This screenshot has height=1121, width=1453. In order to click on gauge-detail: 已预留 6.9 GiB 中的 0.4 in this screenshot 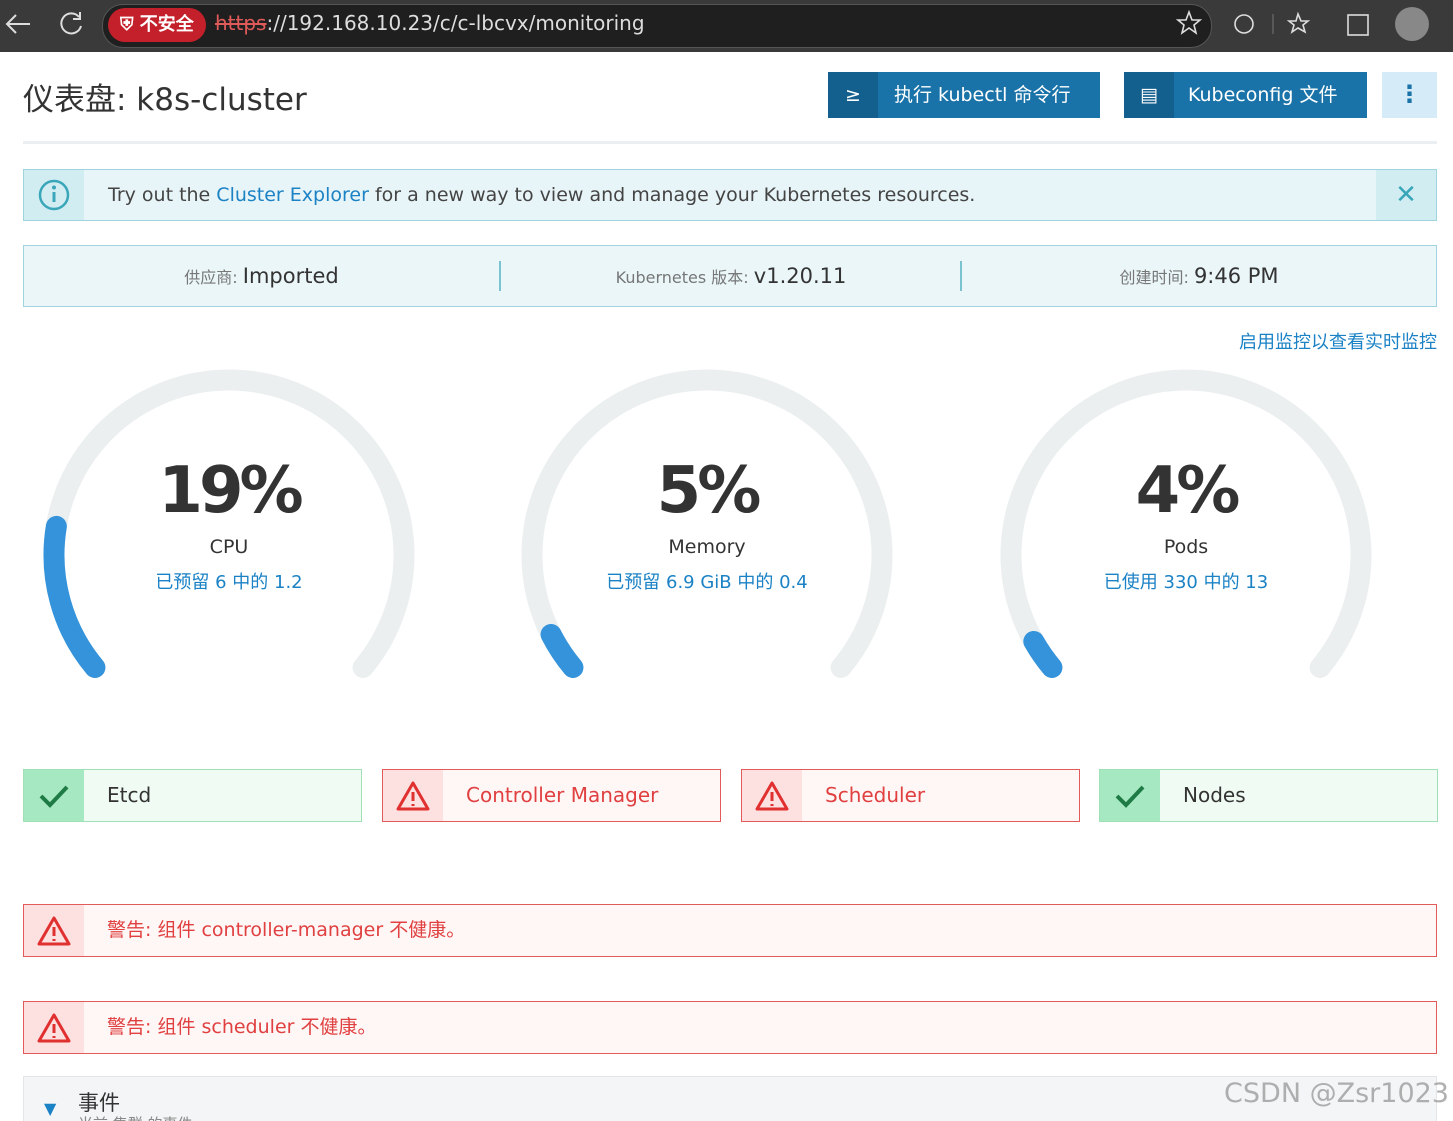, I will do `click(706, 582)`.